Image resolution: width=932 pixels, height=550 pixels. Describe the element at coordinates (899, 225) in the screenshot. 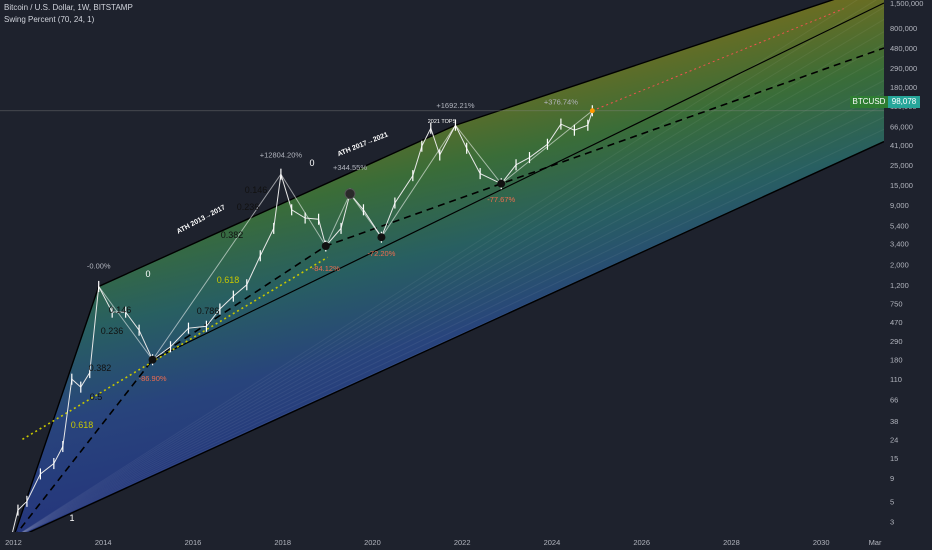

I see `y-tick-label: 5,400` at that location.